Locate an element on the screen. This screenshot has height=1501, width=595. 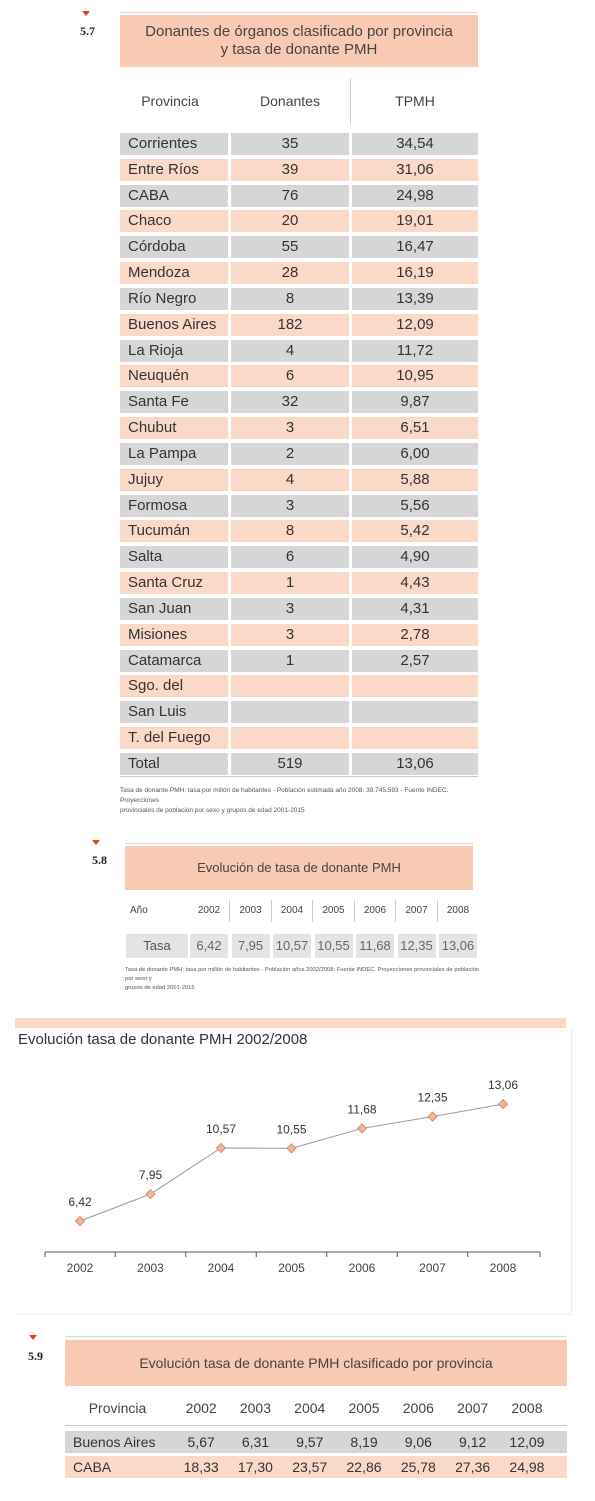
table-bottom-rule is located at coordinates (299, 776).